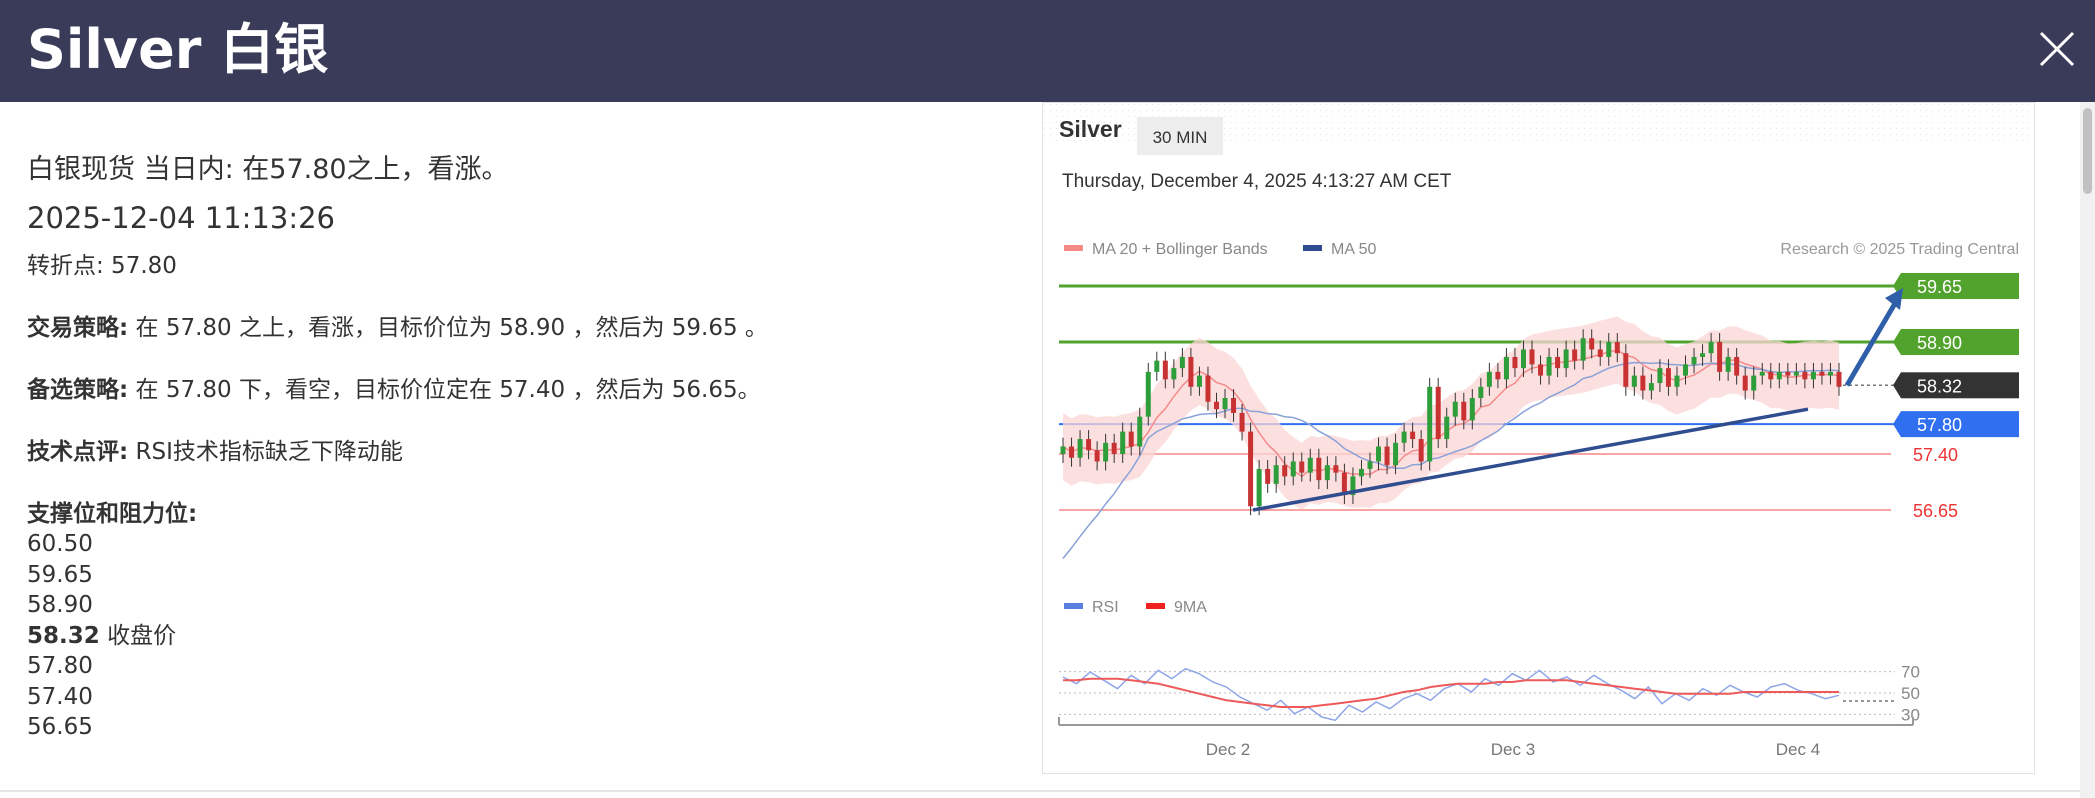  I want to click on scrollbar, so click(2087, 450).